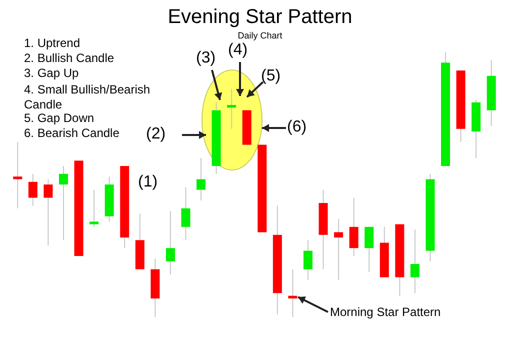 The height and width of the screenshot is (350, 520). Describe the element at coordinates (148, 182) in the screenshot. I see `annotation: (1)` at that location.